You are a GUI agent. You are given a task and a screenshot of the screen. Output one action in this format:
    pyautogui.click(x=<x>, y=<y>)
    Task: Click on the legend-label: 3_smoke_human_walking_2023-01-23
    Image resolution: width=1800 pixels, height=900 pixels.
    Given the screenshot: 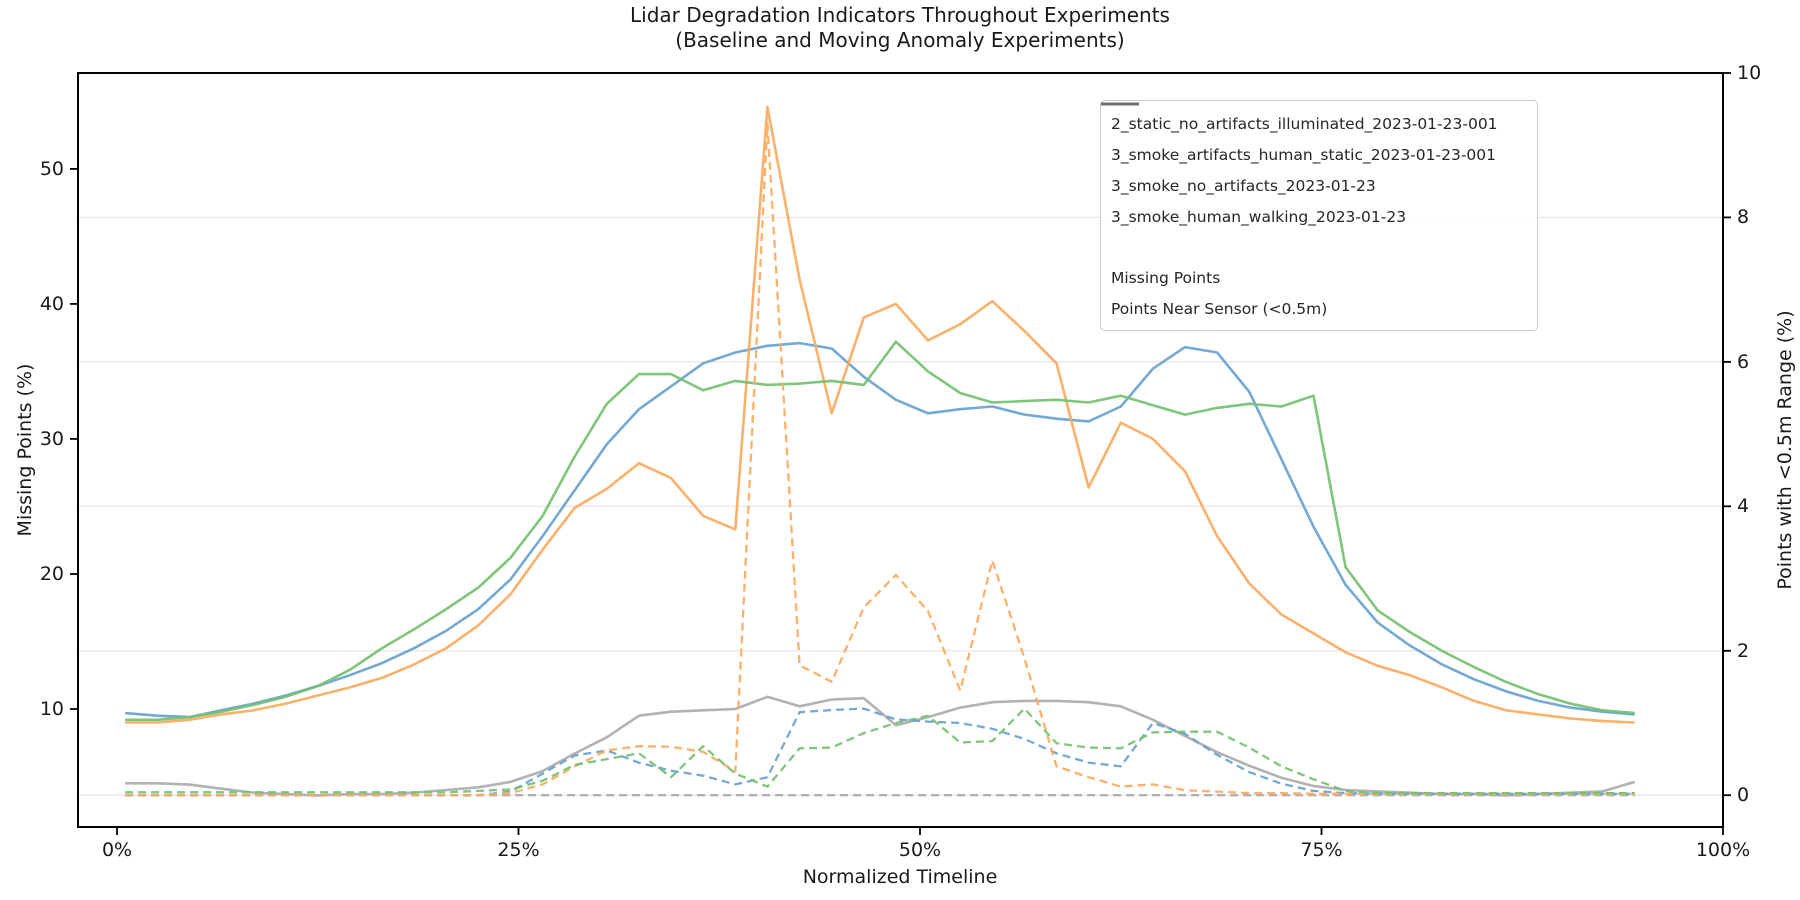 What is the action you would take?
    pyautogui.click(x=1259, y=216)
    